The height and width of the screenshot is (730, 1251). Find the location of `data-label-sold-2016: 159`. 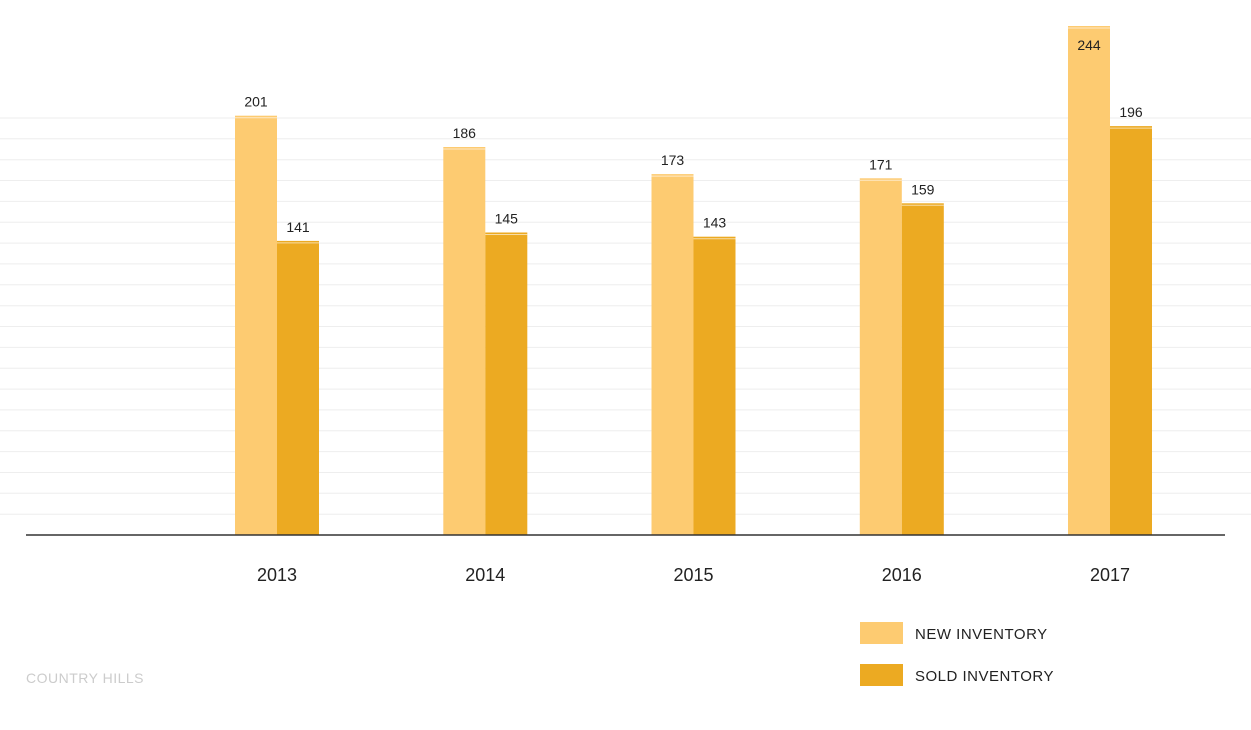

data-label-sold-2016: 159 is located at coordinates (923, 189).